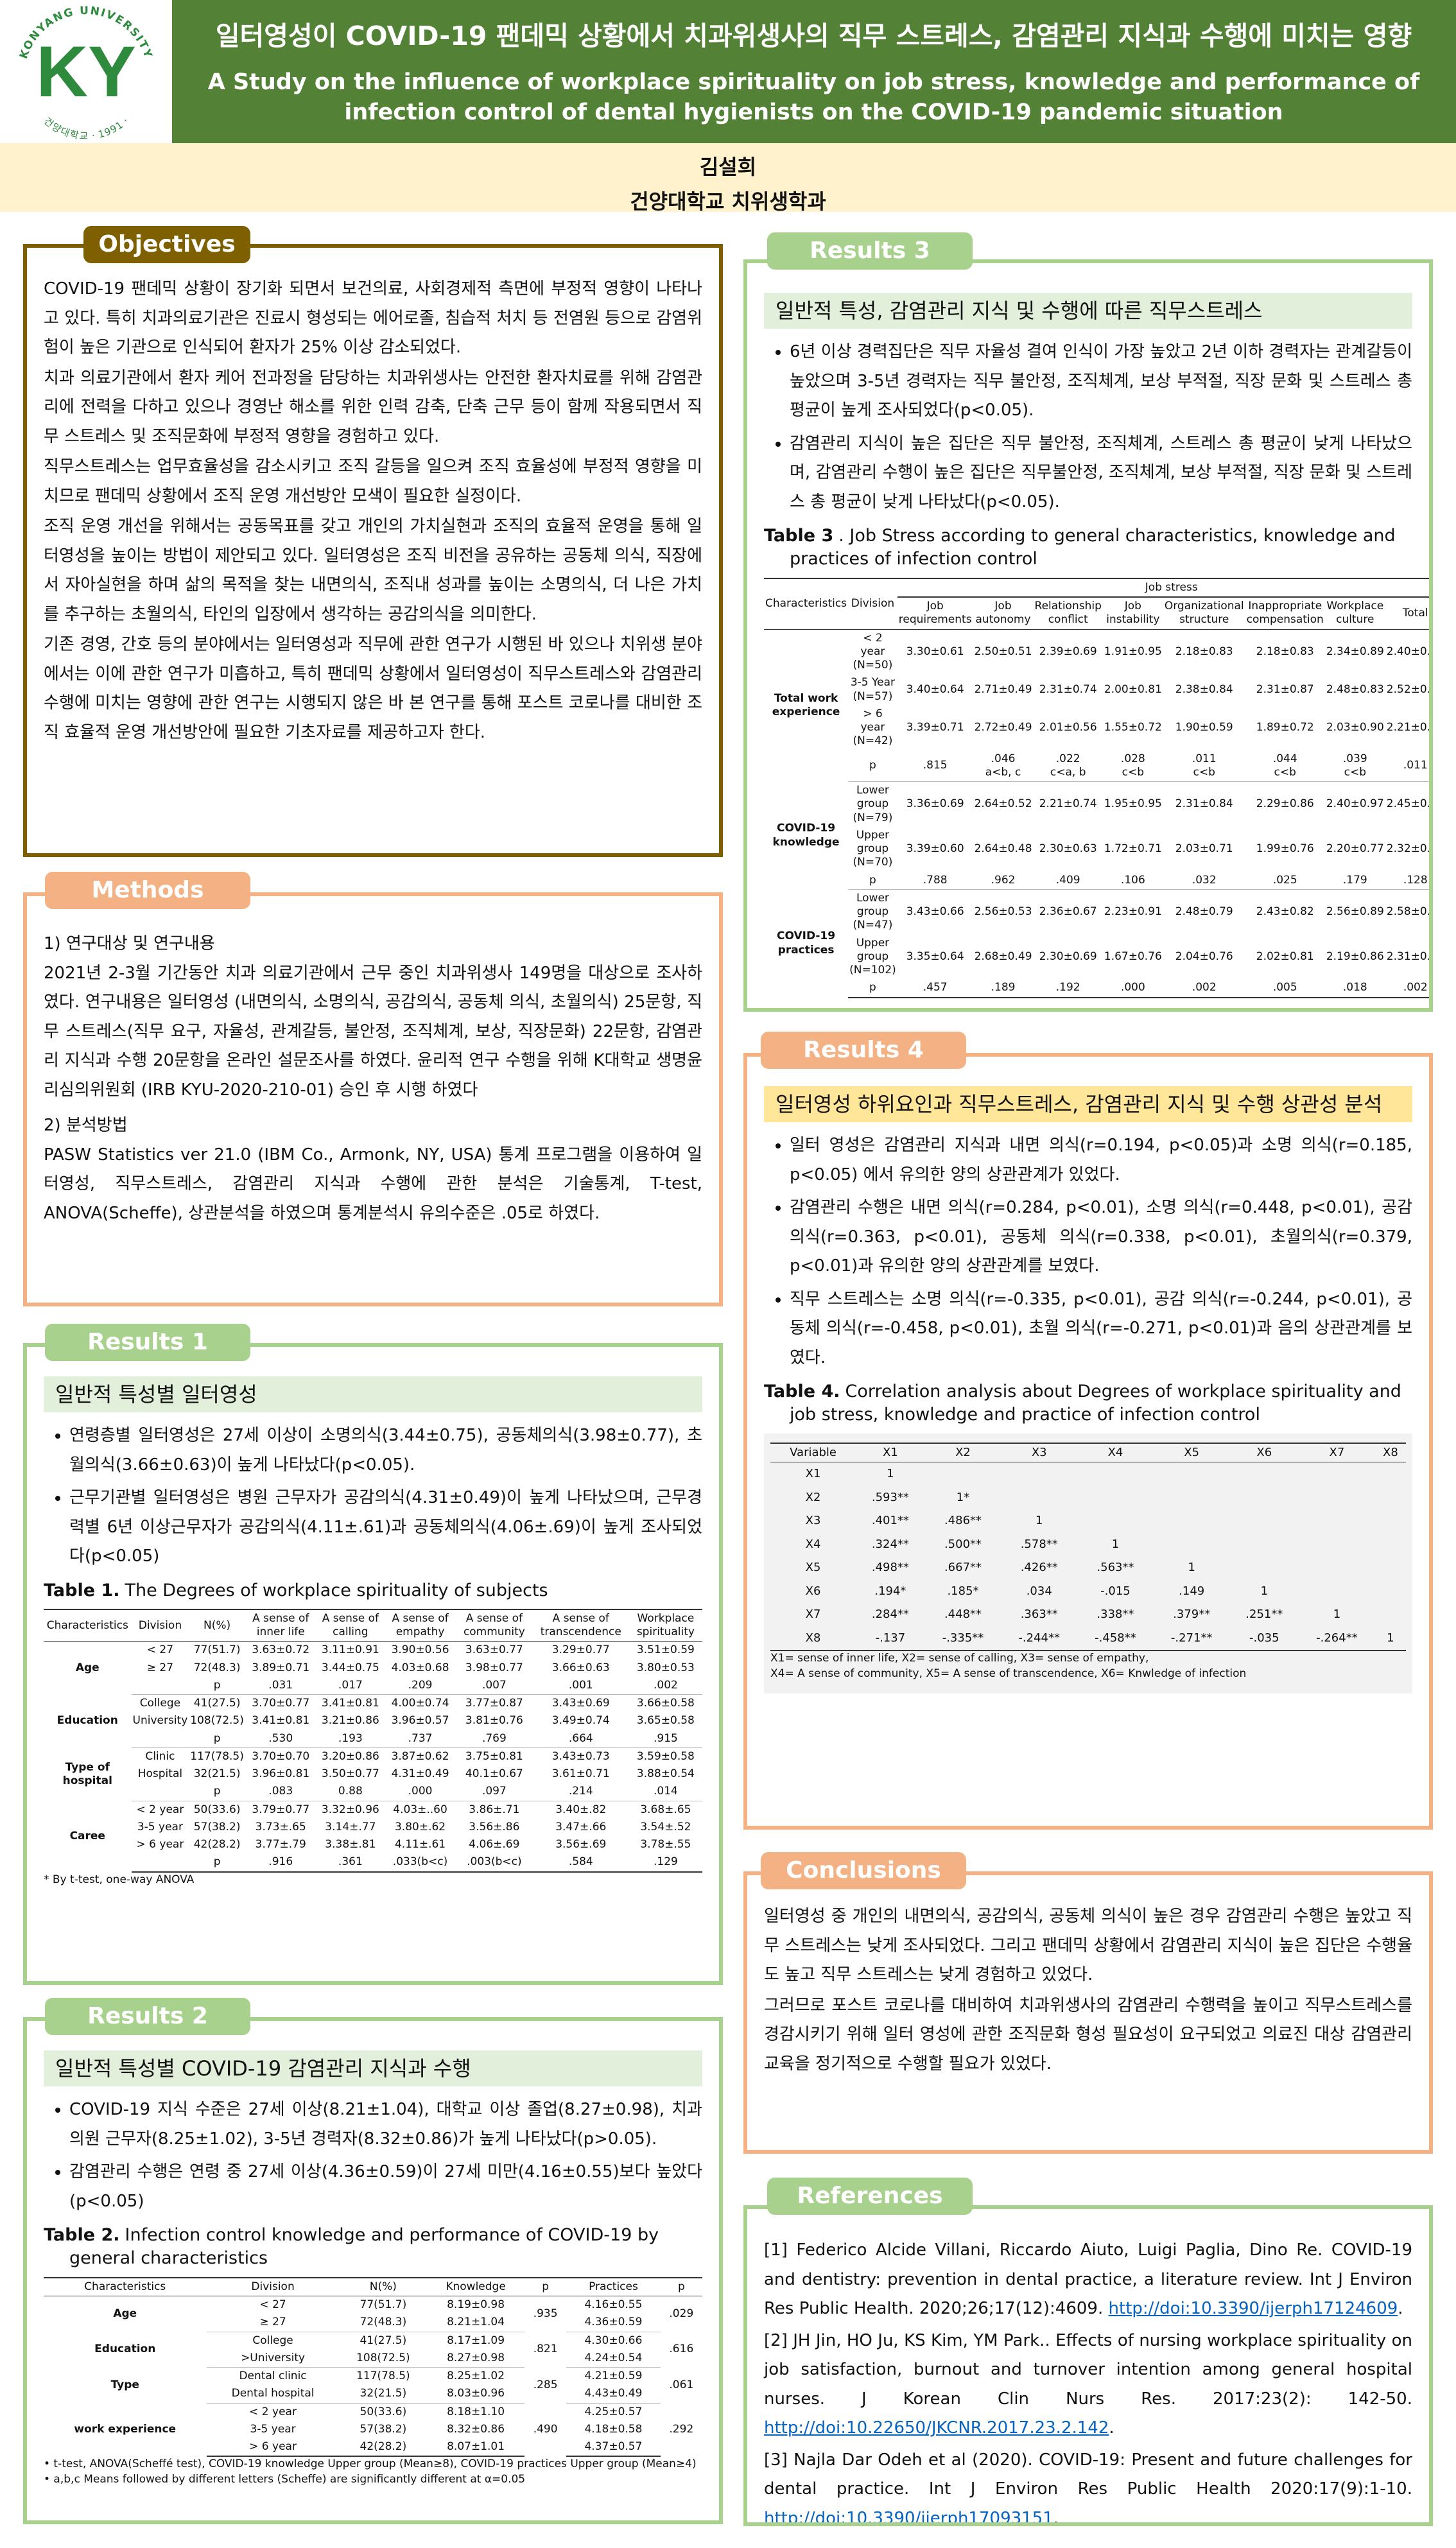 The height and width of the screenshot is (2548, 1456). I want to click on table-cell: .788, so click(935, 880).